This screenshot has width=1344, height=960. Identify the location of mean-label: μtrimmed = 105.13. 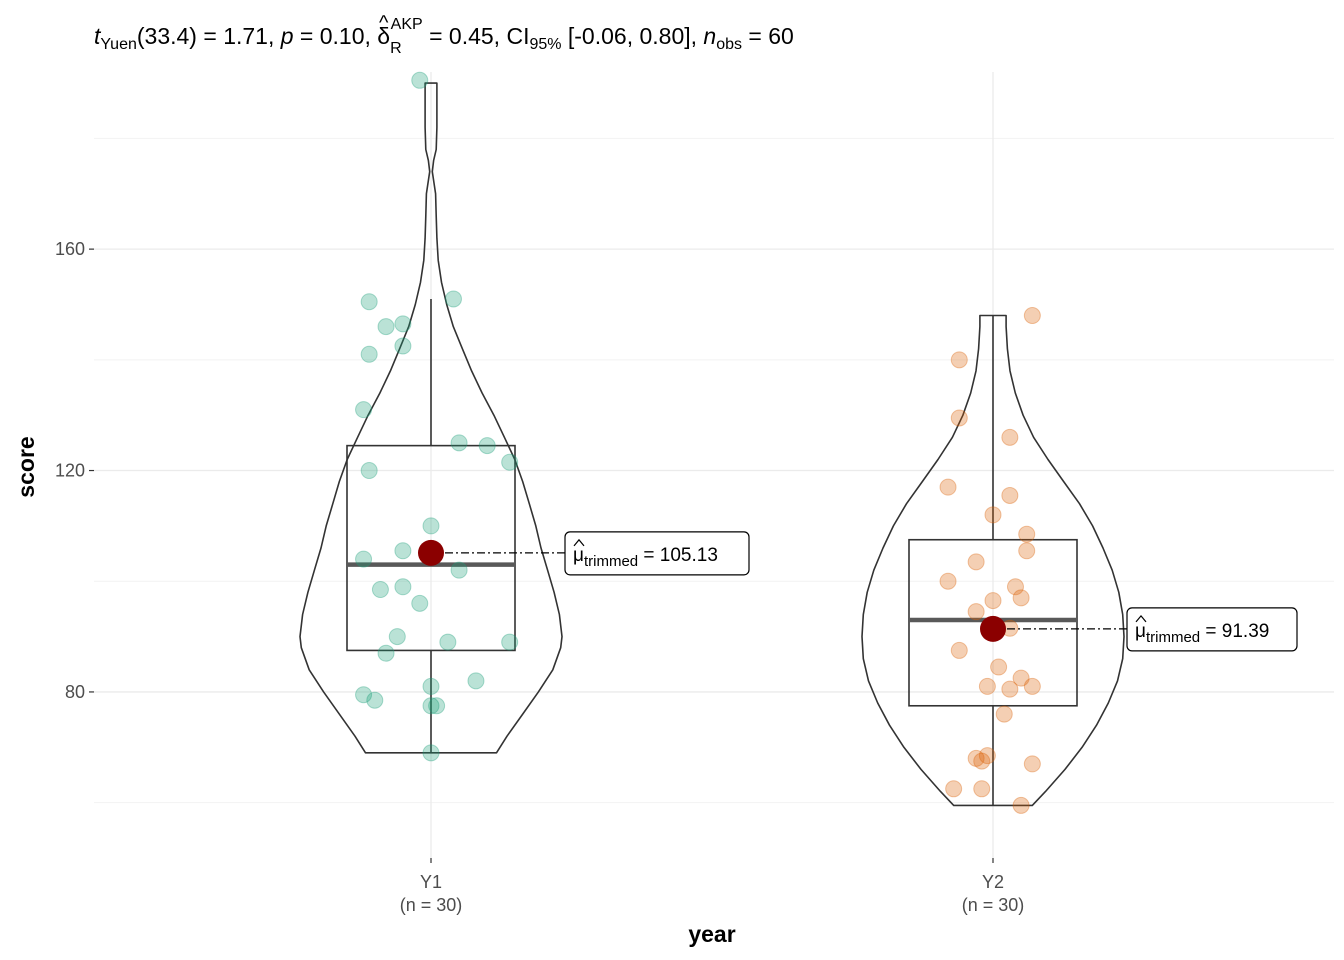
(645, 557).